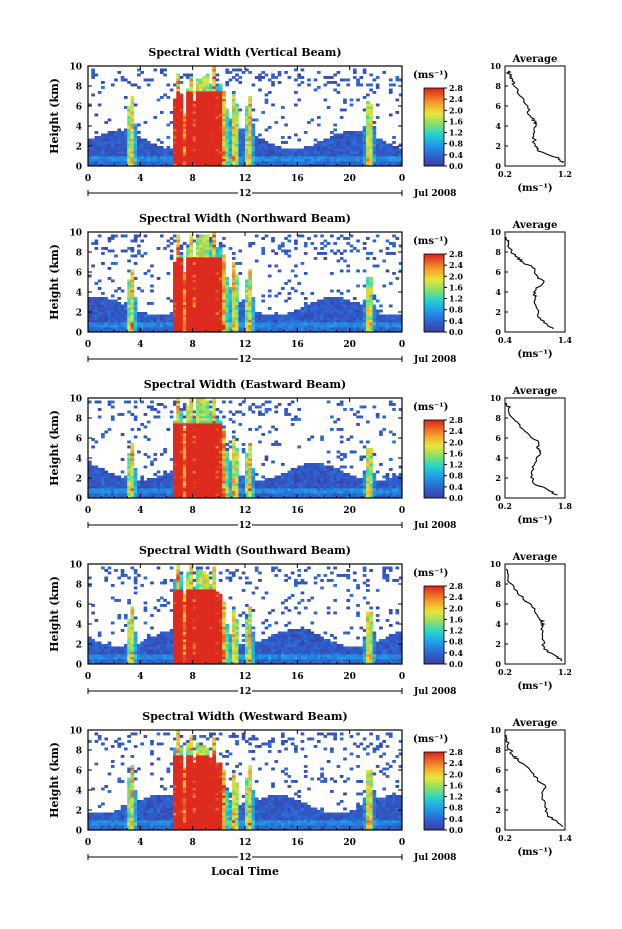  Describe the element at coordinates (349, 345) in the screenshot. I see `x-tick-label: 20` at that location.